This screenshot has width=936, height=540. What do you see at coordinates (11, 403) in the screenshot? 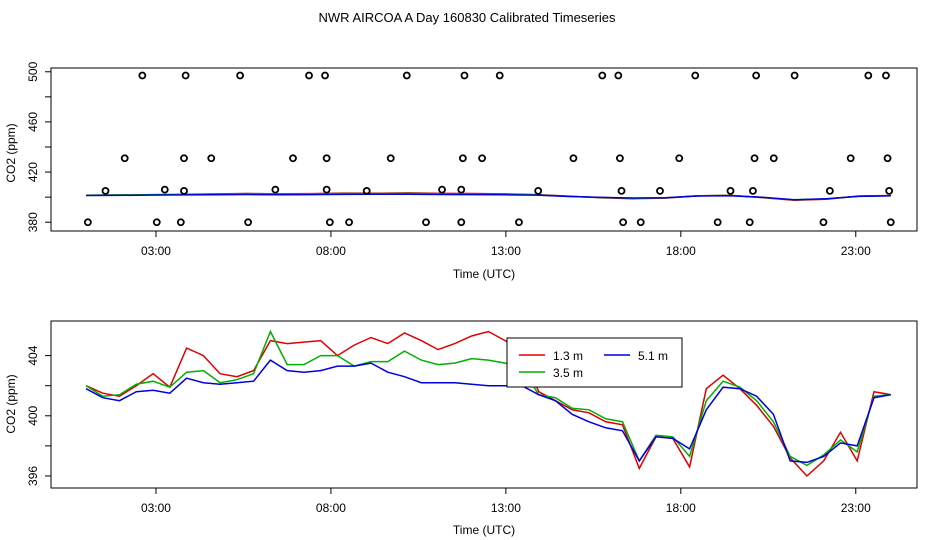
I see `bottom-y-axis-label: CO2 (ppm)` at bounding box center [11, 403].